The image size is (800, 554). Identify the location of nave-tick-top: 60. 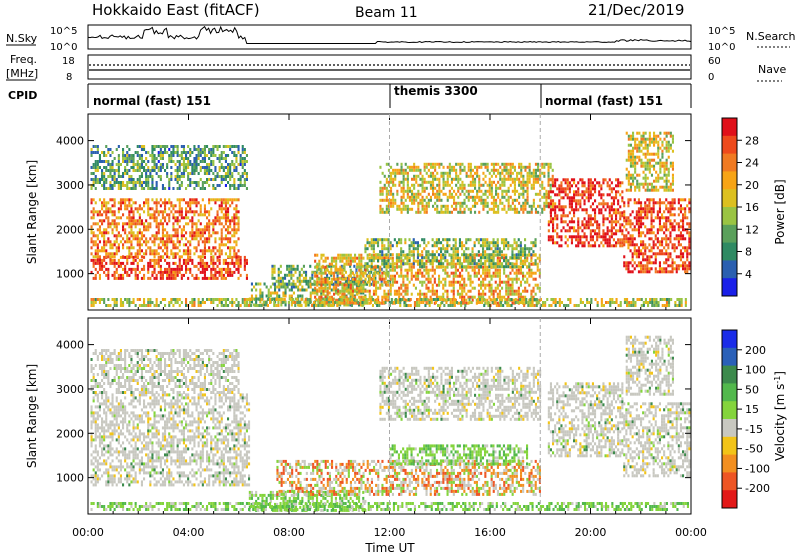
(714, 61).